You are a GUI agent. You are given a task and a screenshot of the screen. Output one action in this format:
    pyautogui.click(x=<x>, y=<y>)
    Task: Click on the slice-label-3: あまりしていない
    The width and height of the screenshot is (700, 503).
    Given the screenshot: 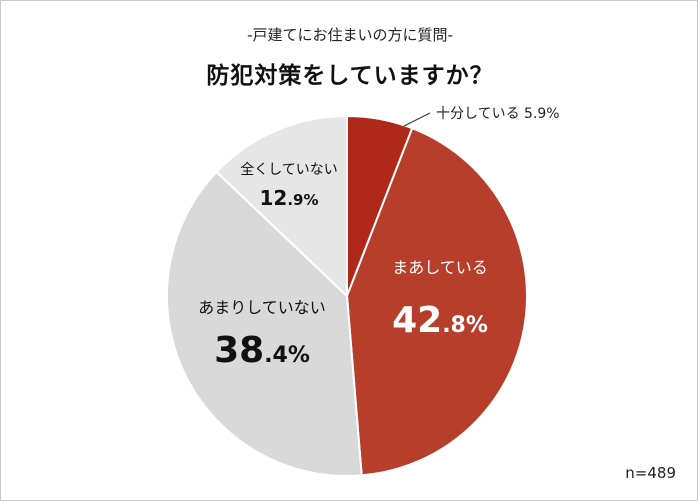 What is the action you would take?
    pyautogui.click(x=262, y=307)
    